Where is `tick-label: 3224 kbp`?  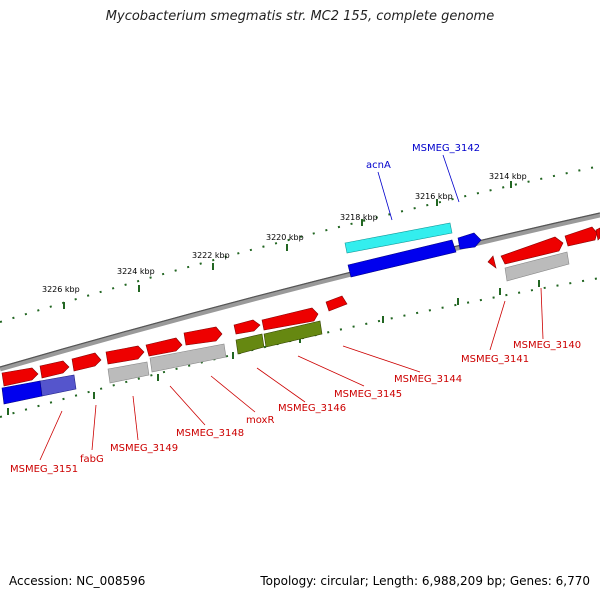
tick-label: 3224 kbp is located at coordinates (136, 271).